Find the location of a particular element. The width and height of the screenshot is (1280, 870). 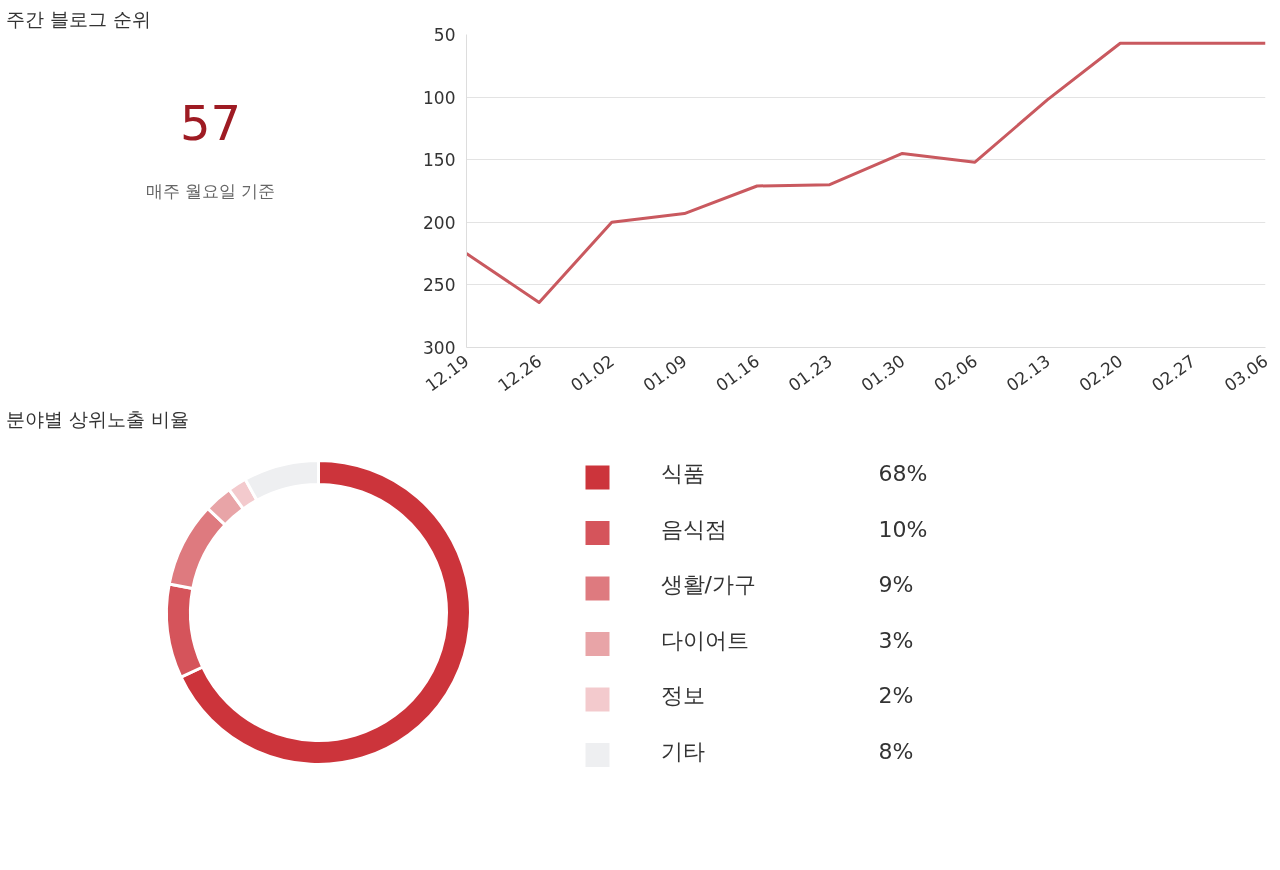

text: 주간 블로그 순위 is located at coordinates (78, 18).